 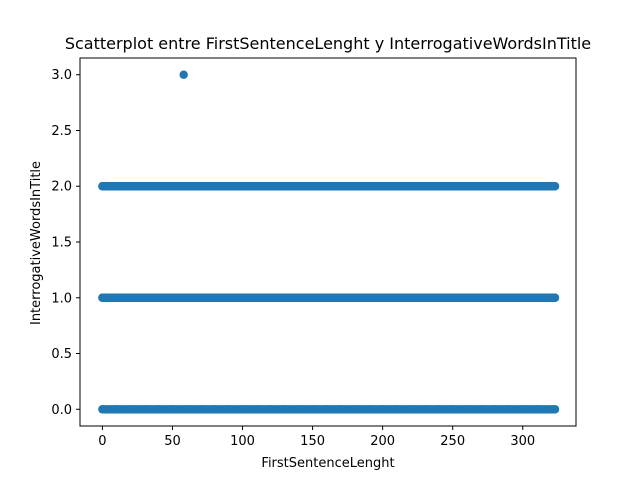 I want to click on x-axis-label: FirstSentenceLenght, so click(x=327, y=463).